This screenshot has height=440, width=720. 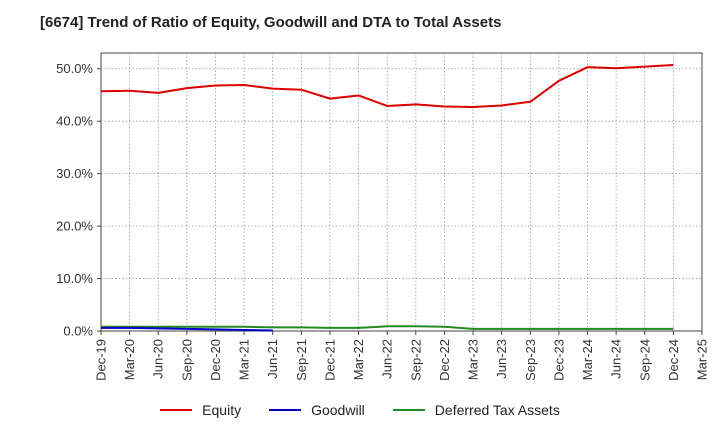 I want to click on x-tick-label: Sep-23, so click(x=530, y=360).